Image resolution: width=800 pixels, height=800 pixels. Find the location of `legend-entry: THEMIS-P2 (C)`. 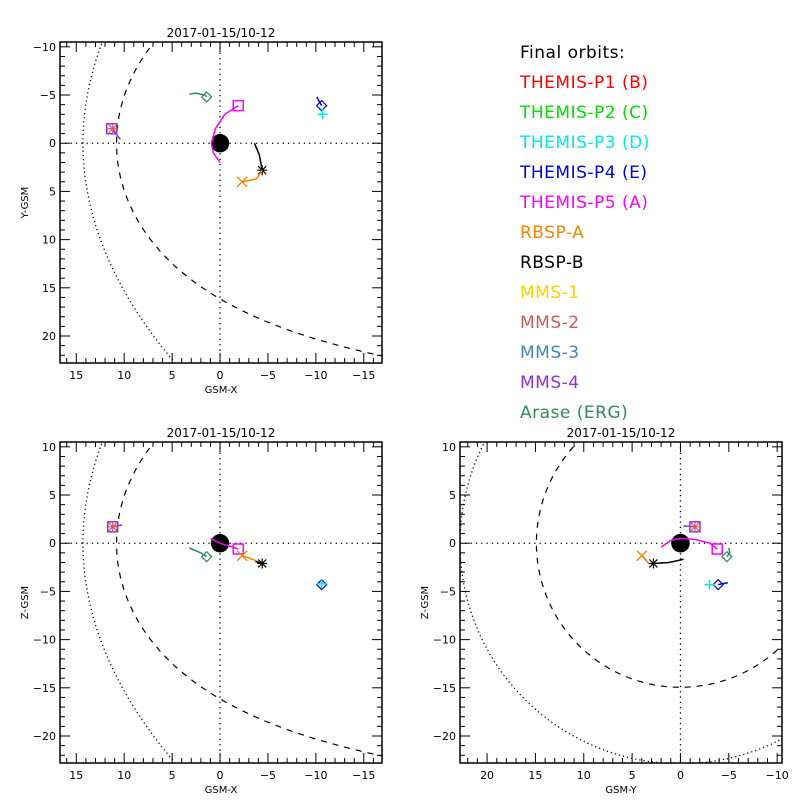

legend-entry: THEMIS-P2 (C) is located at coordinates (584, 113).